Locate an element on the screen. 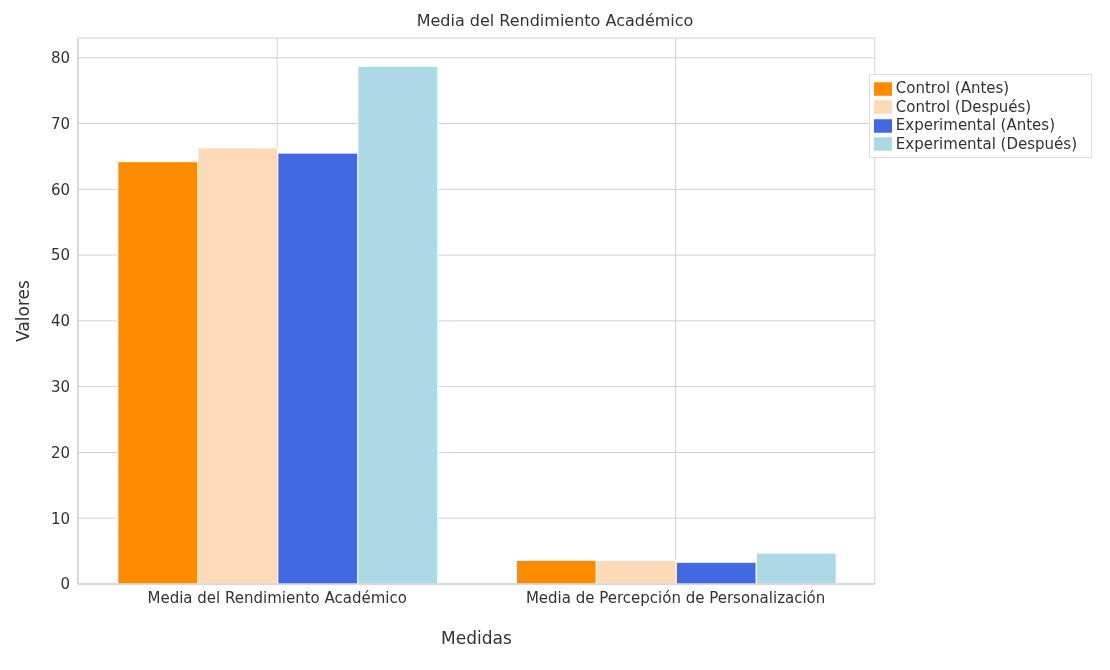  legend-label: Control (Antes) is located at coordinates (952, 88).